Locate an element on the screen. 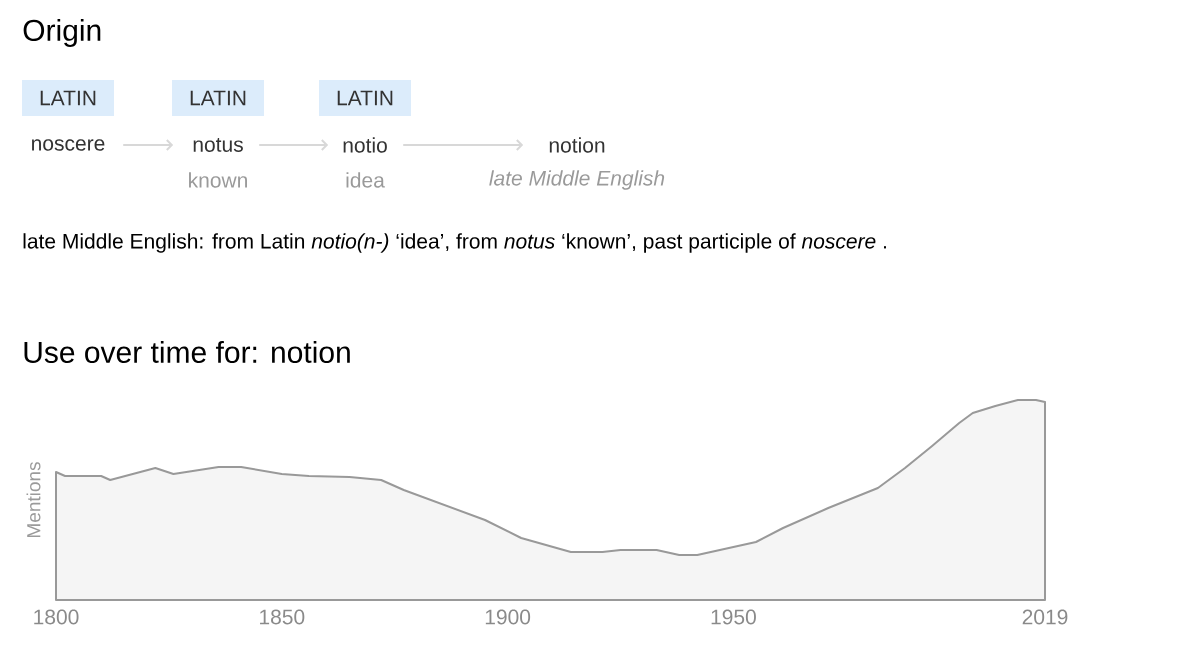 The width and height of the screenshot is (1198, 672). x-tick-label: 1950 is located at coordinates (733, 617).